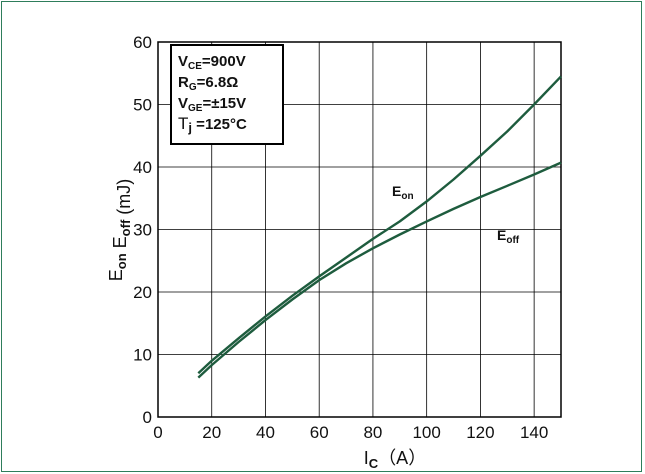 This screenshot has width=645, height=474. I want to click on x-tick-label: 100, so click(426, 432).